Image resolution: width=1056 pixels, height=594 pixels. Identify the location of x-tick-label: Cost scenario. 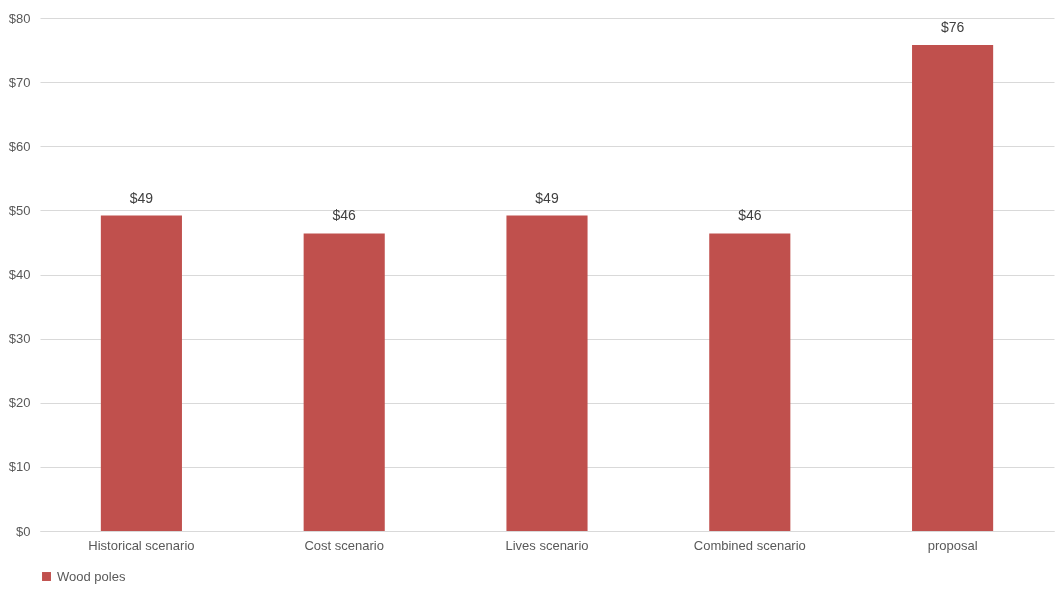
(344, 545).